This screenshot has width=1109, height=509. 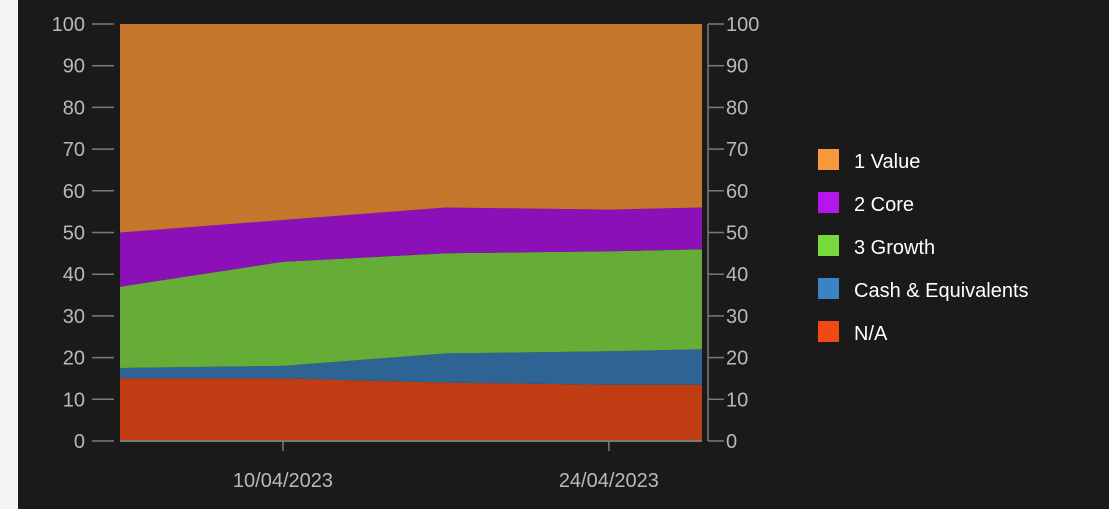 I want to click on x-tick-label: 10/04/2023, so click(x=283, y=481).